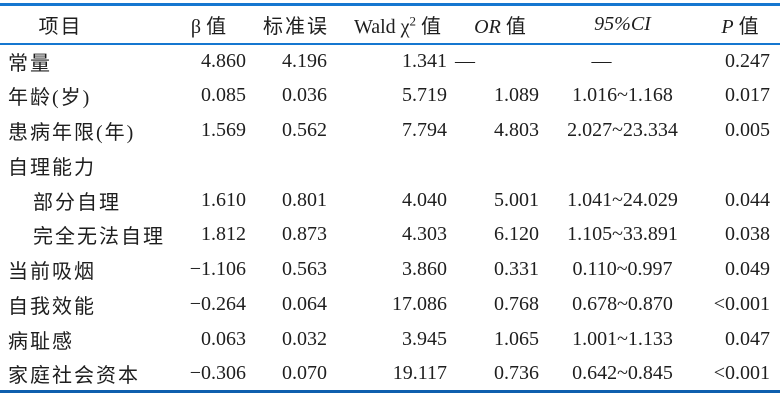  Describe the element at coordinates (52, 272) in the screenshot. I see `cell-item: 当前吸烟` at that location.